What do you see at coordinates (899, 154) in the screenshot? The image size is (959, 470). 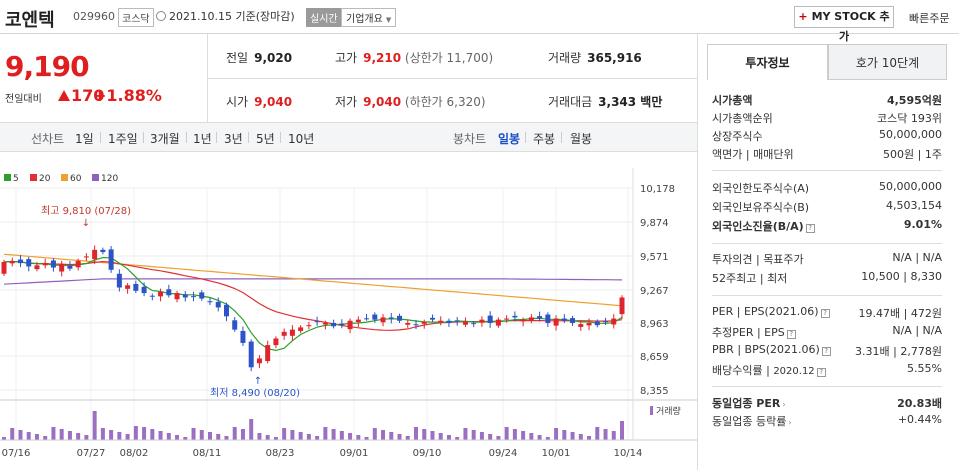 I see `par-value-1: 500원` at bounding box center [899, 154].